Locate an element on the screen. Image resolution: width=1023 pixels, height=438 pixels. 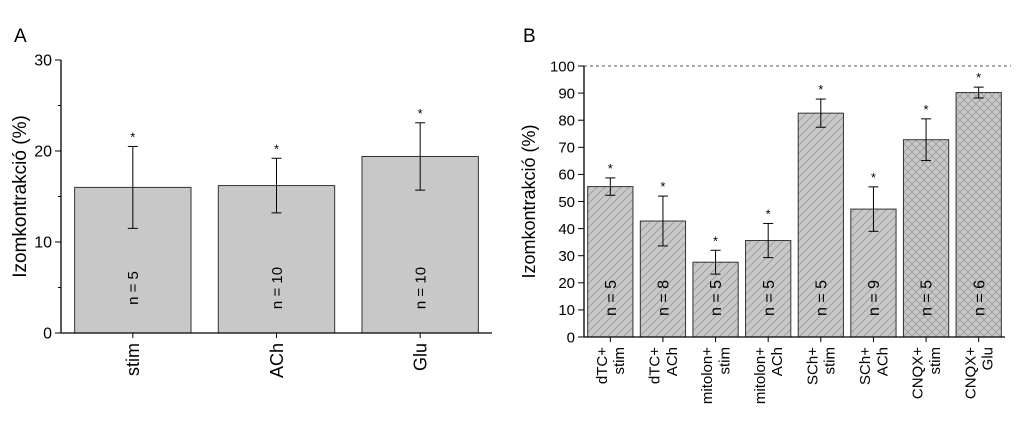
y-tick-label: 60 is located at coordinates (566, 175).